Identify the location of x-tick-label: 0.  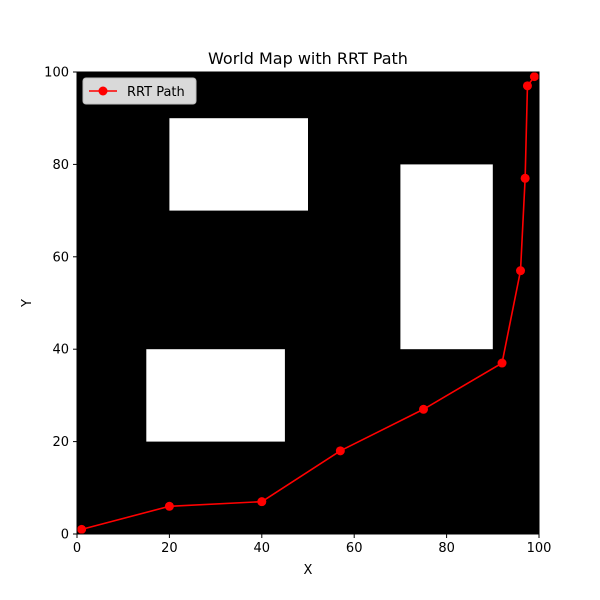
(77, 548).